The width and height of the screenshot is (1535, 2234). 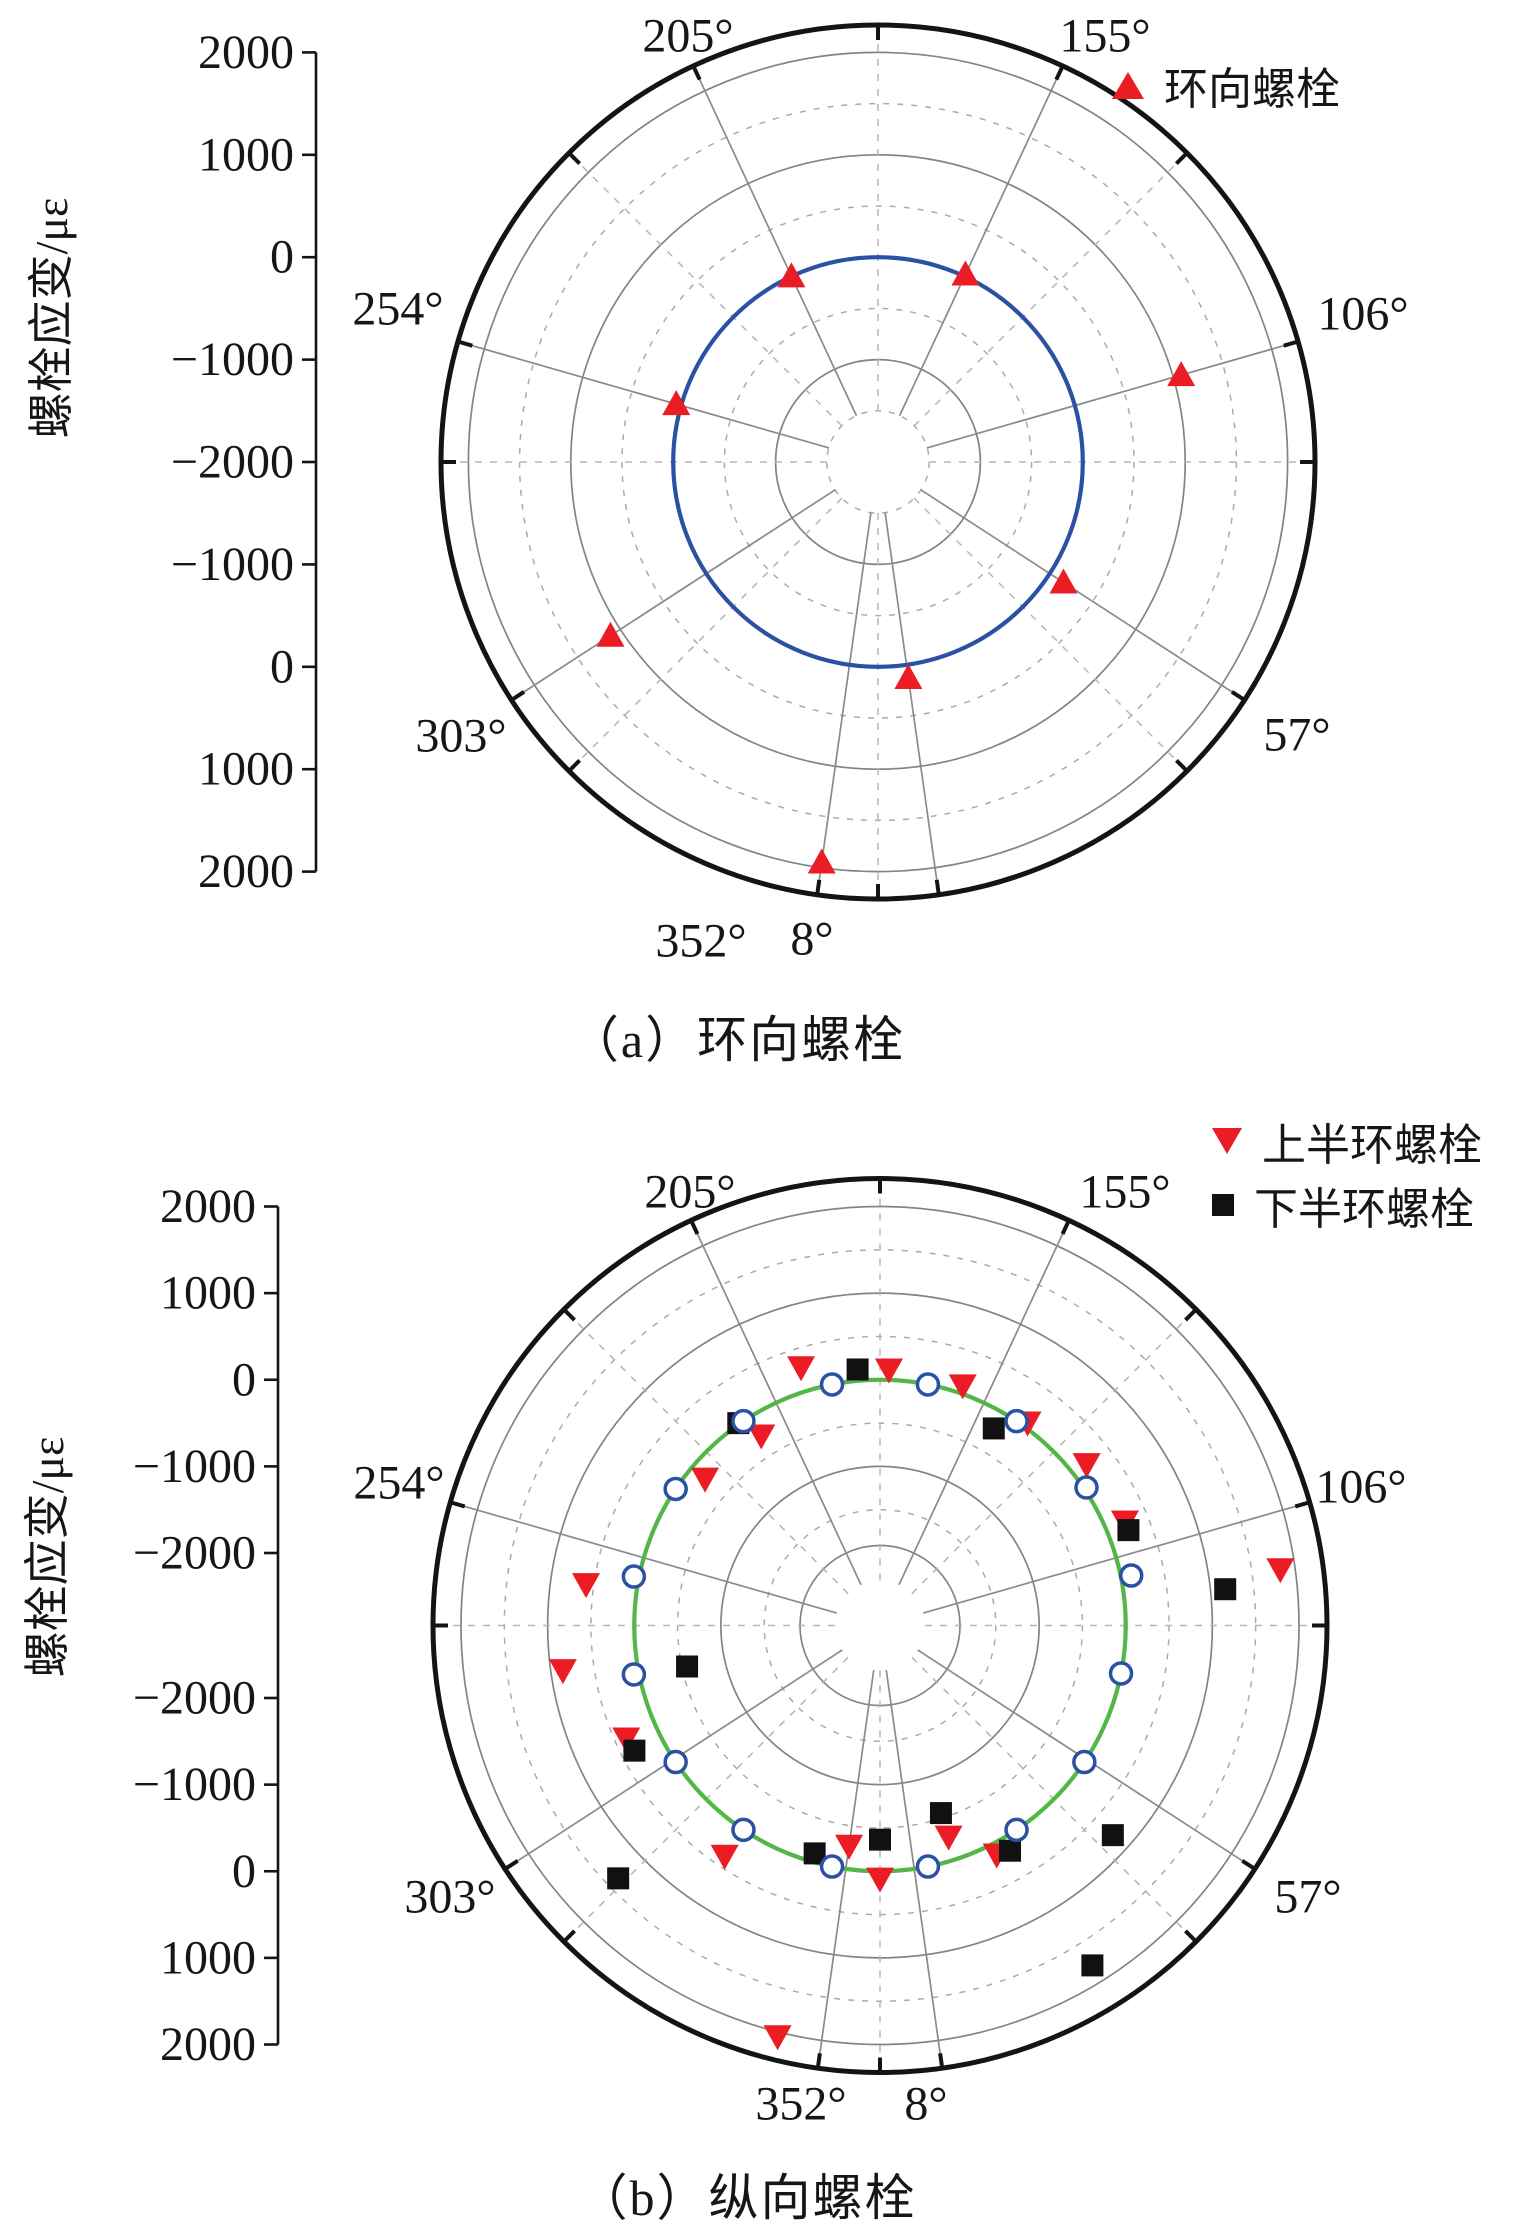 I want to click on legend-item-shangbanhuan: 上半环螺栓, so click(x=1347, y=1141).